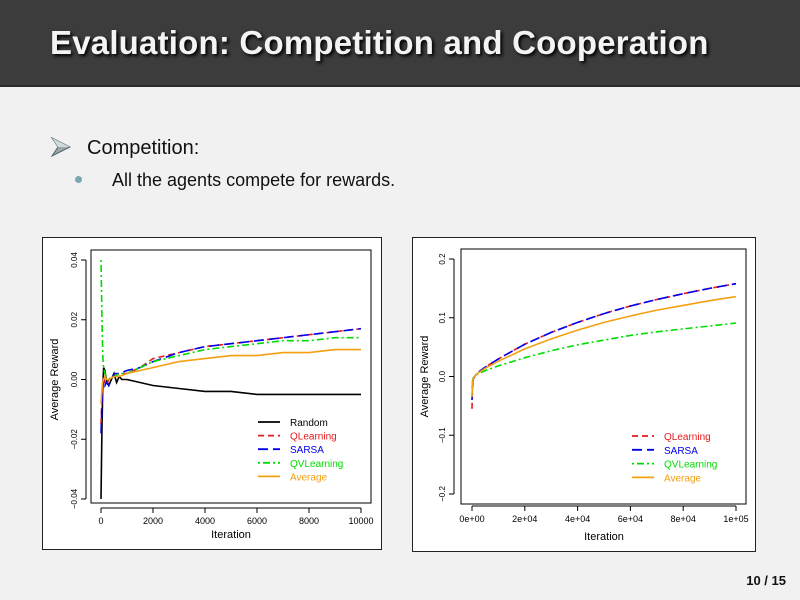  I want to click on y-tick-label: −0.02, so click(74, 439).